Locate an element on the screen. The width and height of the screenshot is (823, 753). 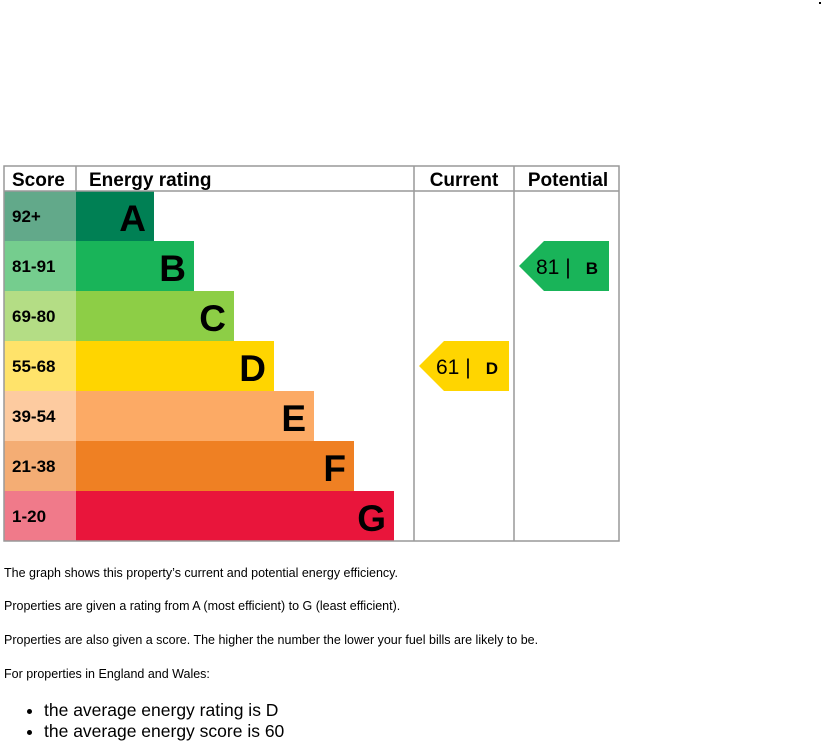
average-rating-item: the average energy rating is D is located at coordinates (164, 710).